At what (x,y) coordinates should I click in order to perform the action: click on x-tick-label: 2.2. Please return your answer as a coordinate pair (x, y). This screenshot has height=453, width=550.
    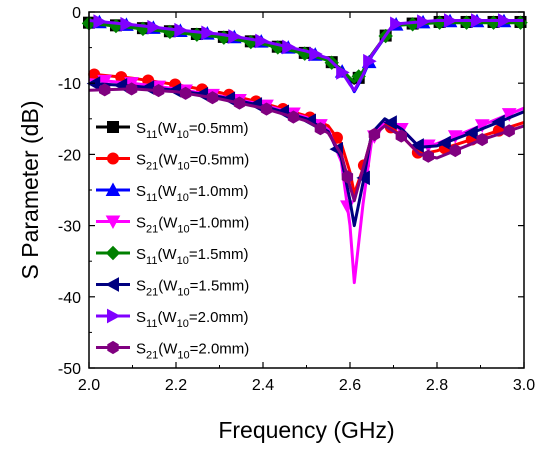
    Looking at the image, I should click on (176, 385).